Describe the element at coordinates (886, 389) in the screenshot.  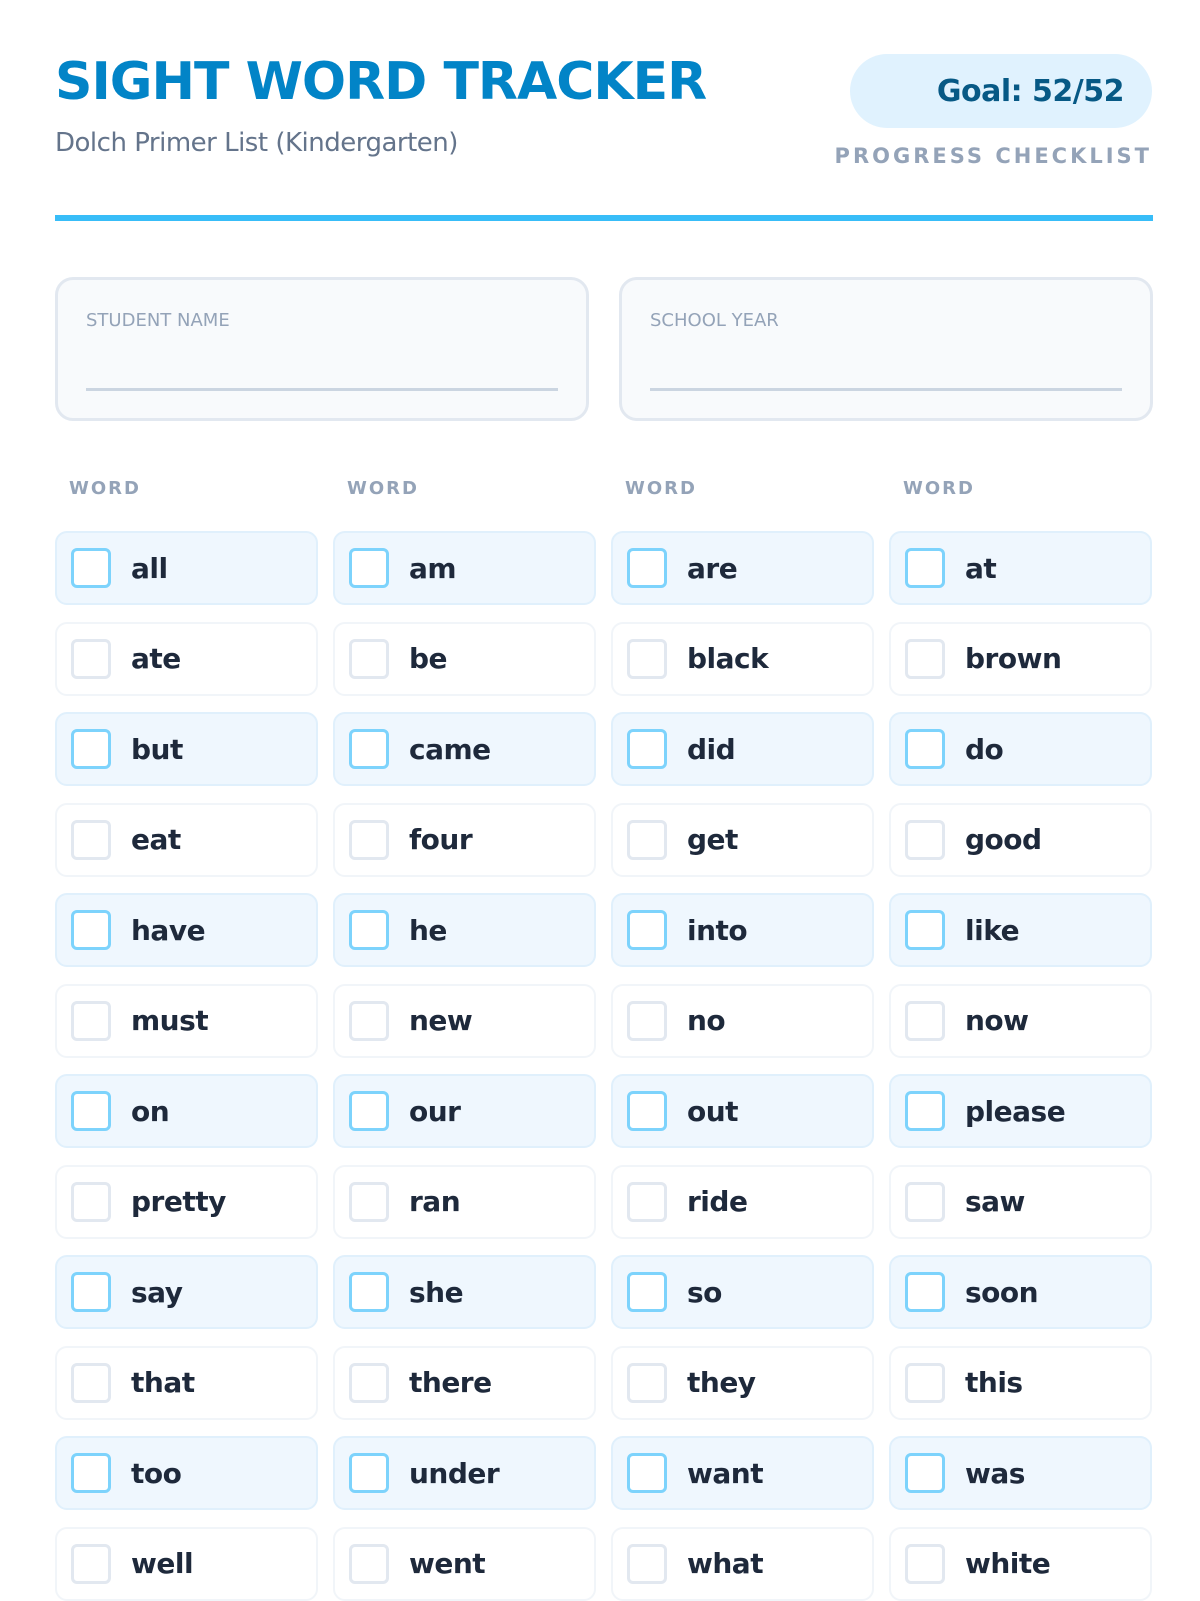
I see `school-year-input-line` at that location.